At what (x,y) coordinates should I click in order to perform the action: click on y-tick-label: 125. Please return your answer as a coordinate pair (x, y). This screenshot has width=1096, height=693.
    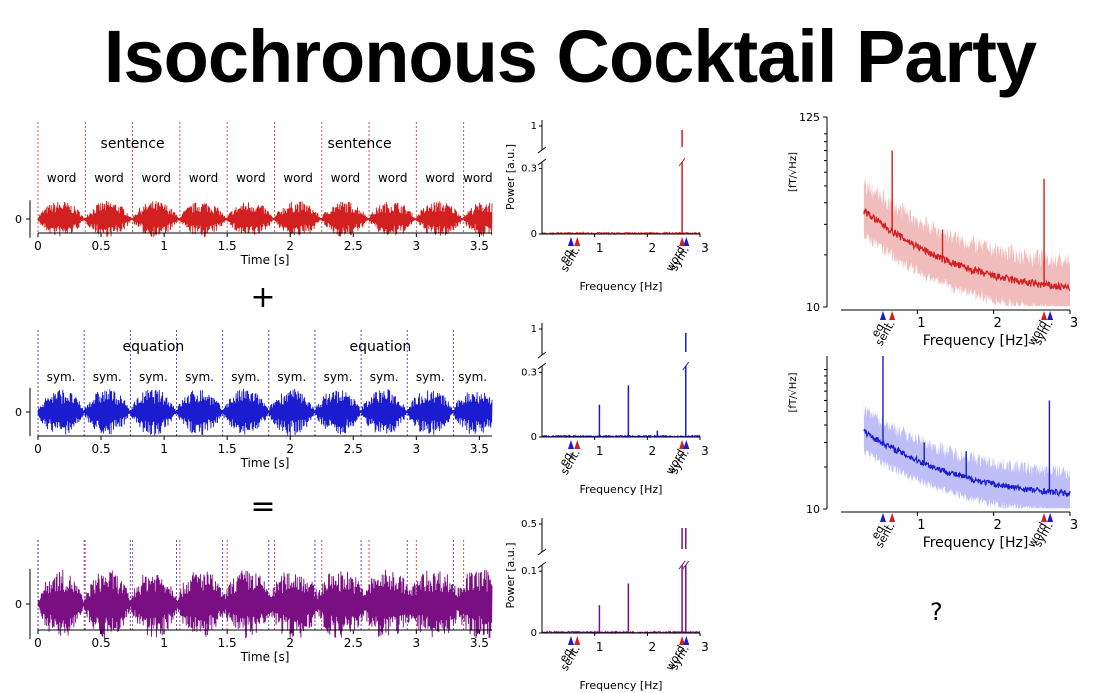
    Looking at the image, I should click on (809, 117).